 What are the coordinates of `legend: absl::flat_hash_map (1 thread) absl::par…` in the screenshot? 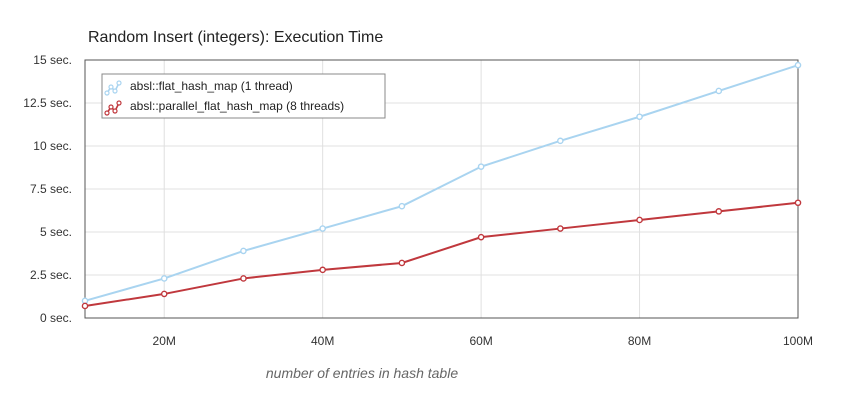 It's located at (243, 96).